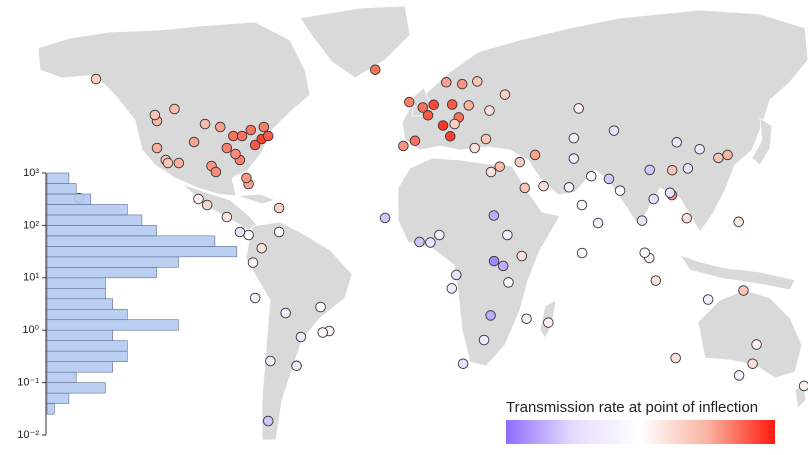 The width and height of the screenshot is (808, 455). Describe the element at coordinates (28, 383) in the screenshot. I see `y-tick-label: 10⁻¹` at that location.